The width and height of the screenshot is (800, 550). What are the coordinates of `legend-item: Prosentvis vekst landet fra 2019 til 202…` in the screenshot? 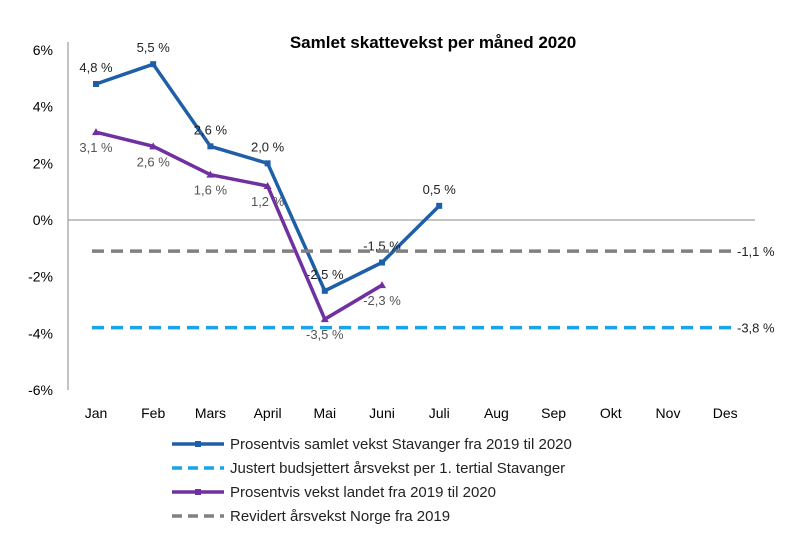 It's located at (371, 492).